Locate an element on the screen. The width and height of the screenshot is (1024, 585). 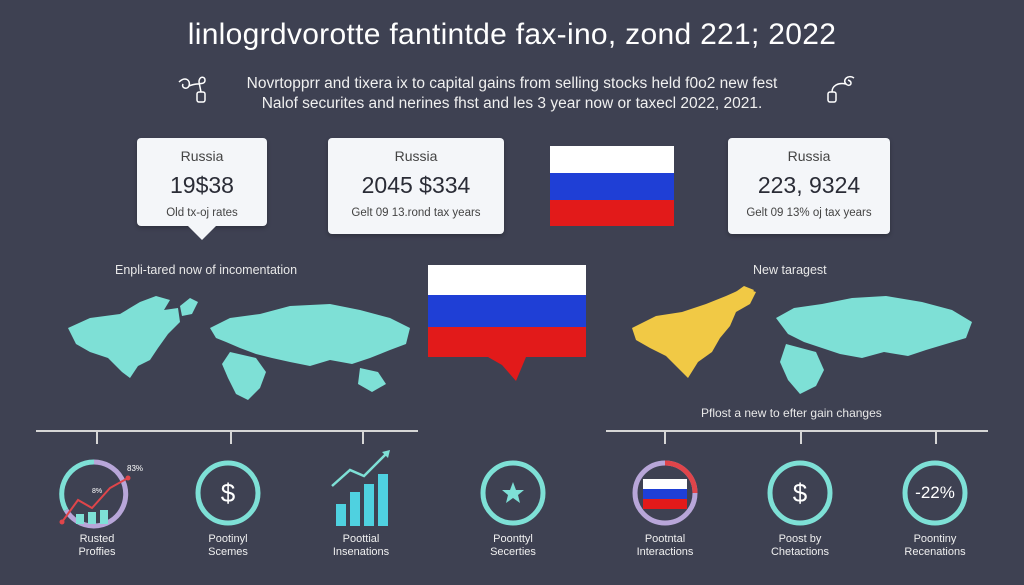
card-note: Gelt 09 13% oj tax years is located at coordinates (809, 213).